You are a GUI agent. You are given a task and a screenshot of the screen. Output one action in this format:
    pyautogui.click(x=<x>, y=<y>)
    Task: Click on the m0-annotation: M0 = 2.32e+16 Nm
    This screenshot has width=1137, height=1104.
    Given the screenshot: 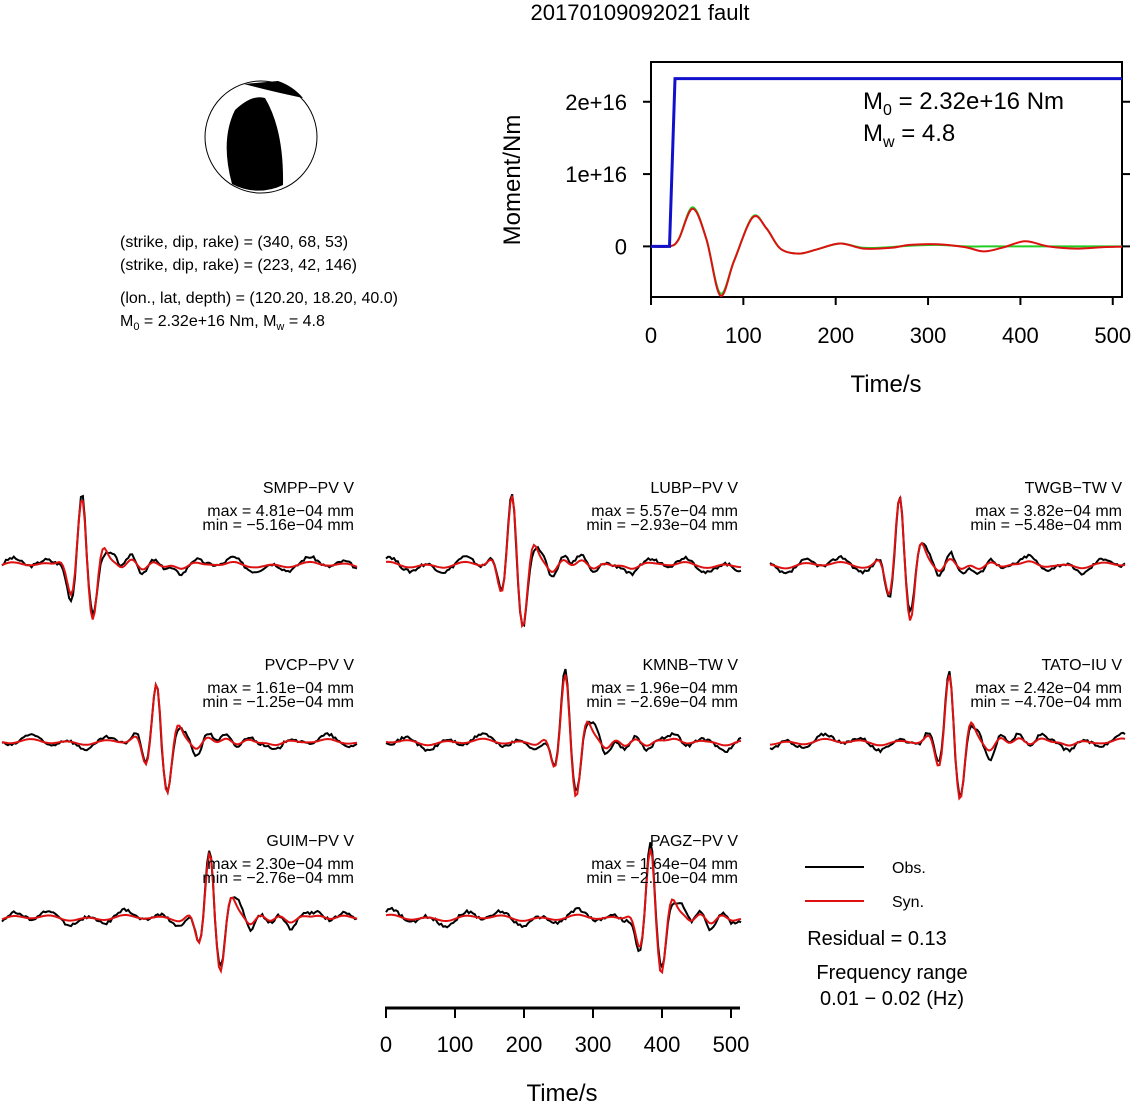 What is the action you would take?
    pyautogui.click(x=963, y=103)
    